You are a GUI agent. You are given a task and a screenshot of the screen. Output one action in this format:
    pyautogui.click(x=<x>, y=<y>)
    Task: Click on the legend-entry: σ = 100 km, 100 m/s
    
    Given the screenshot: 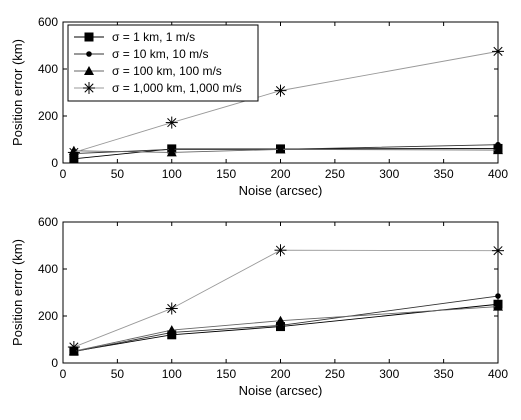 What is the action you would take?
    pyautogui.click(x=167, y=71)
    